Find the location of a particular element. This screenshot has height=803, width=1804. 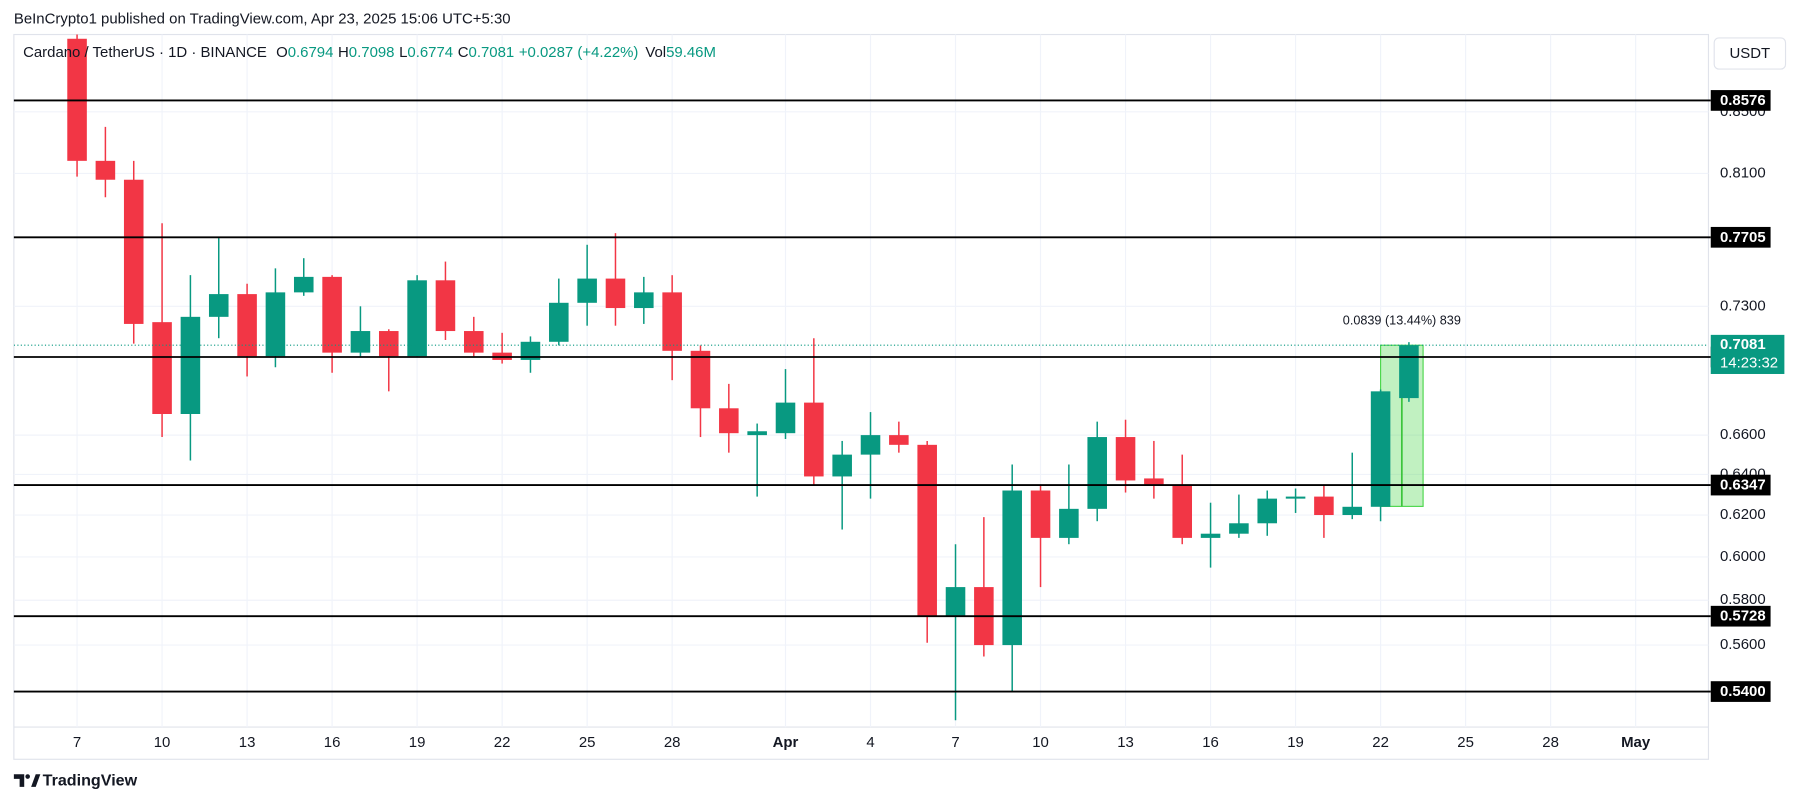

legend-item: 0.7098 is located at coordinates (372, 52).